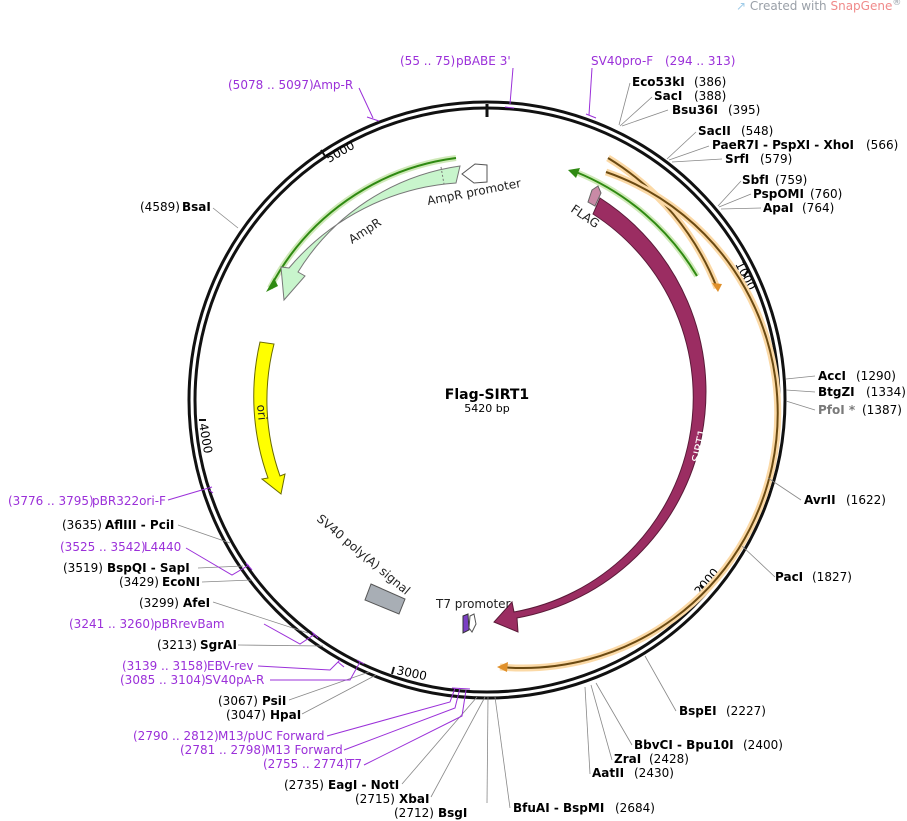  I want to click on site-name-14: BspEI, so click(698, 711).